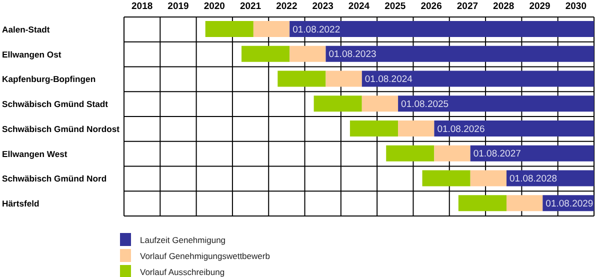 Image resolution: width=595 pixels, height=277 pixels. I want to click on x-tick-label: 2025, so click(395, 6).